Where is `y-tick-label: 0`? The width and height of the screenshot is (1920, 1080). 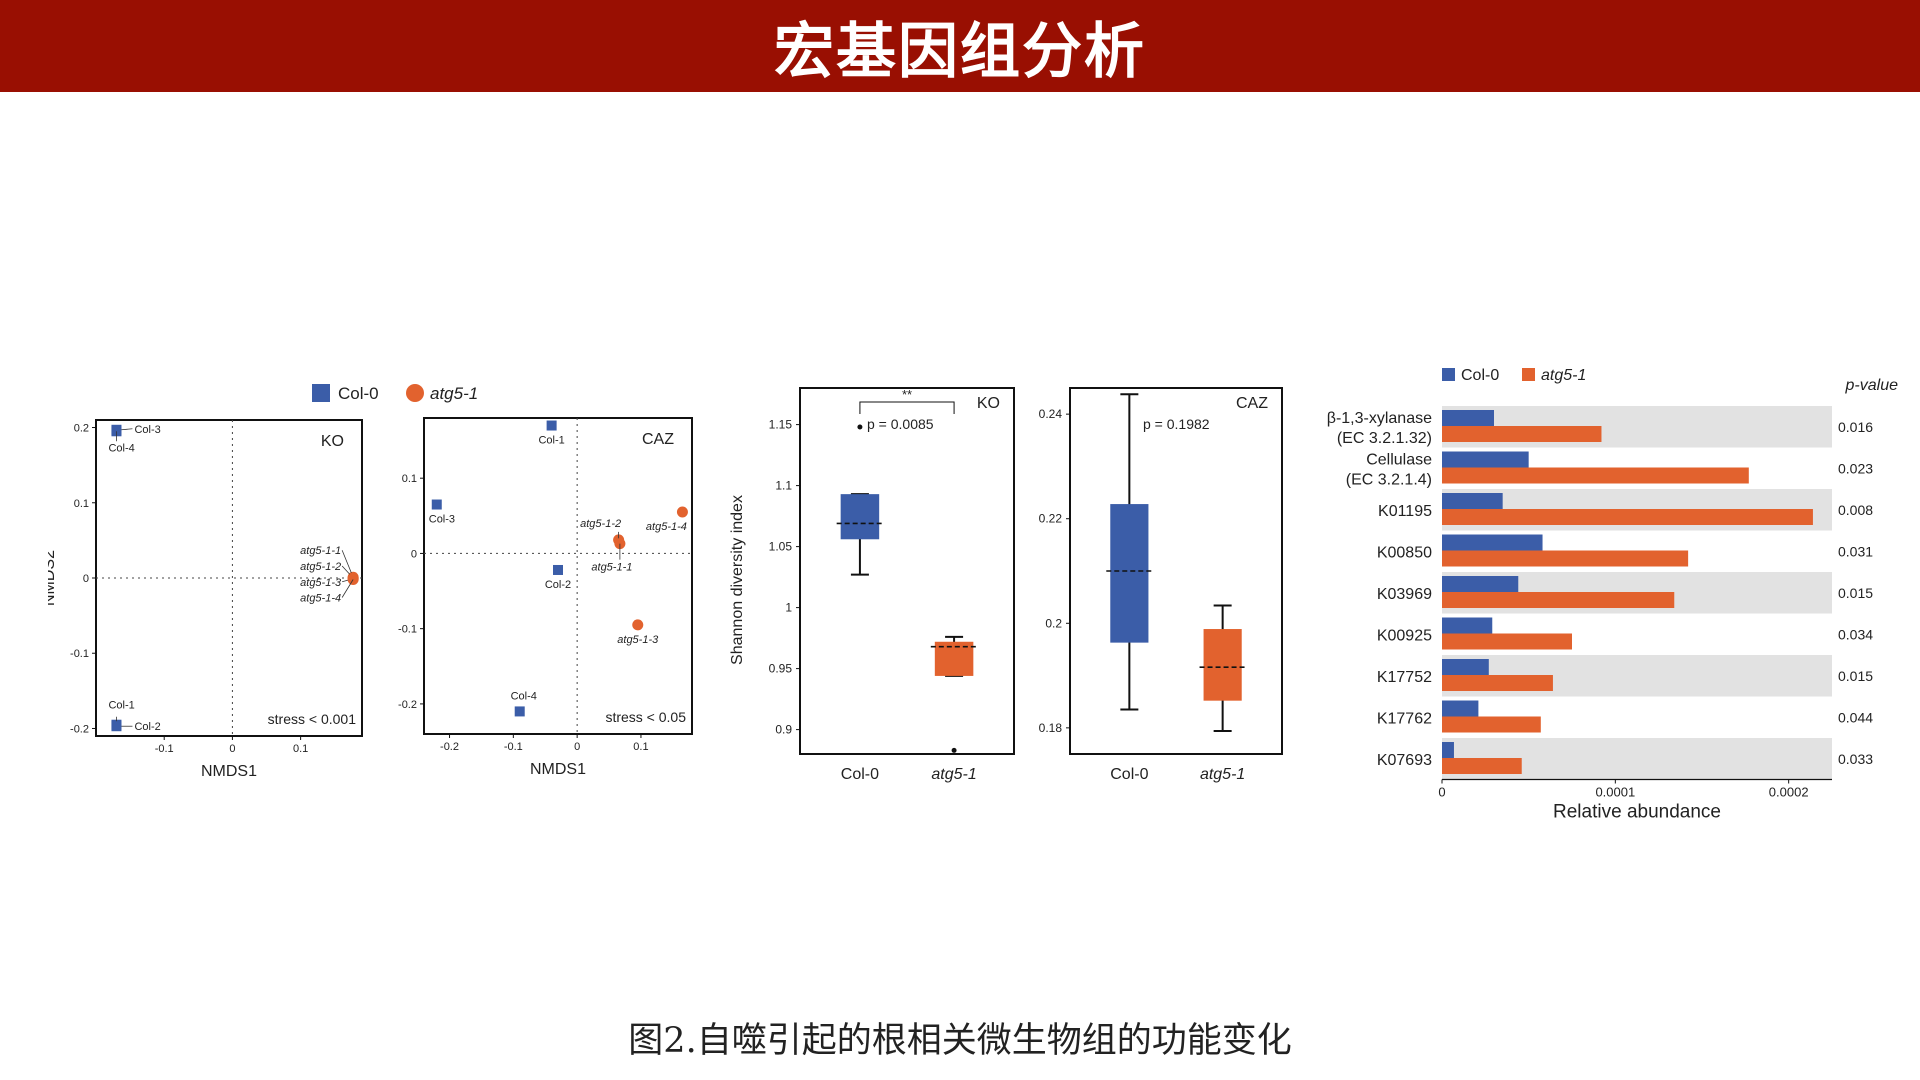
y-tick-label: 0 is located at coordinates (414, 554).